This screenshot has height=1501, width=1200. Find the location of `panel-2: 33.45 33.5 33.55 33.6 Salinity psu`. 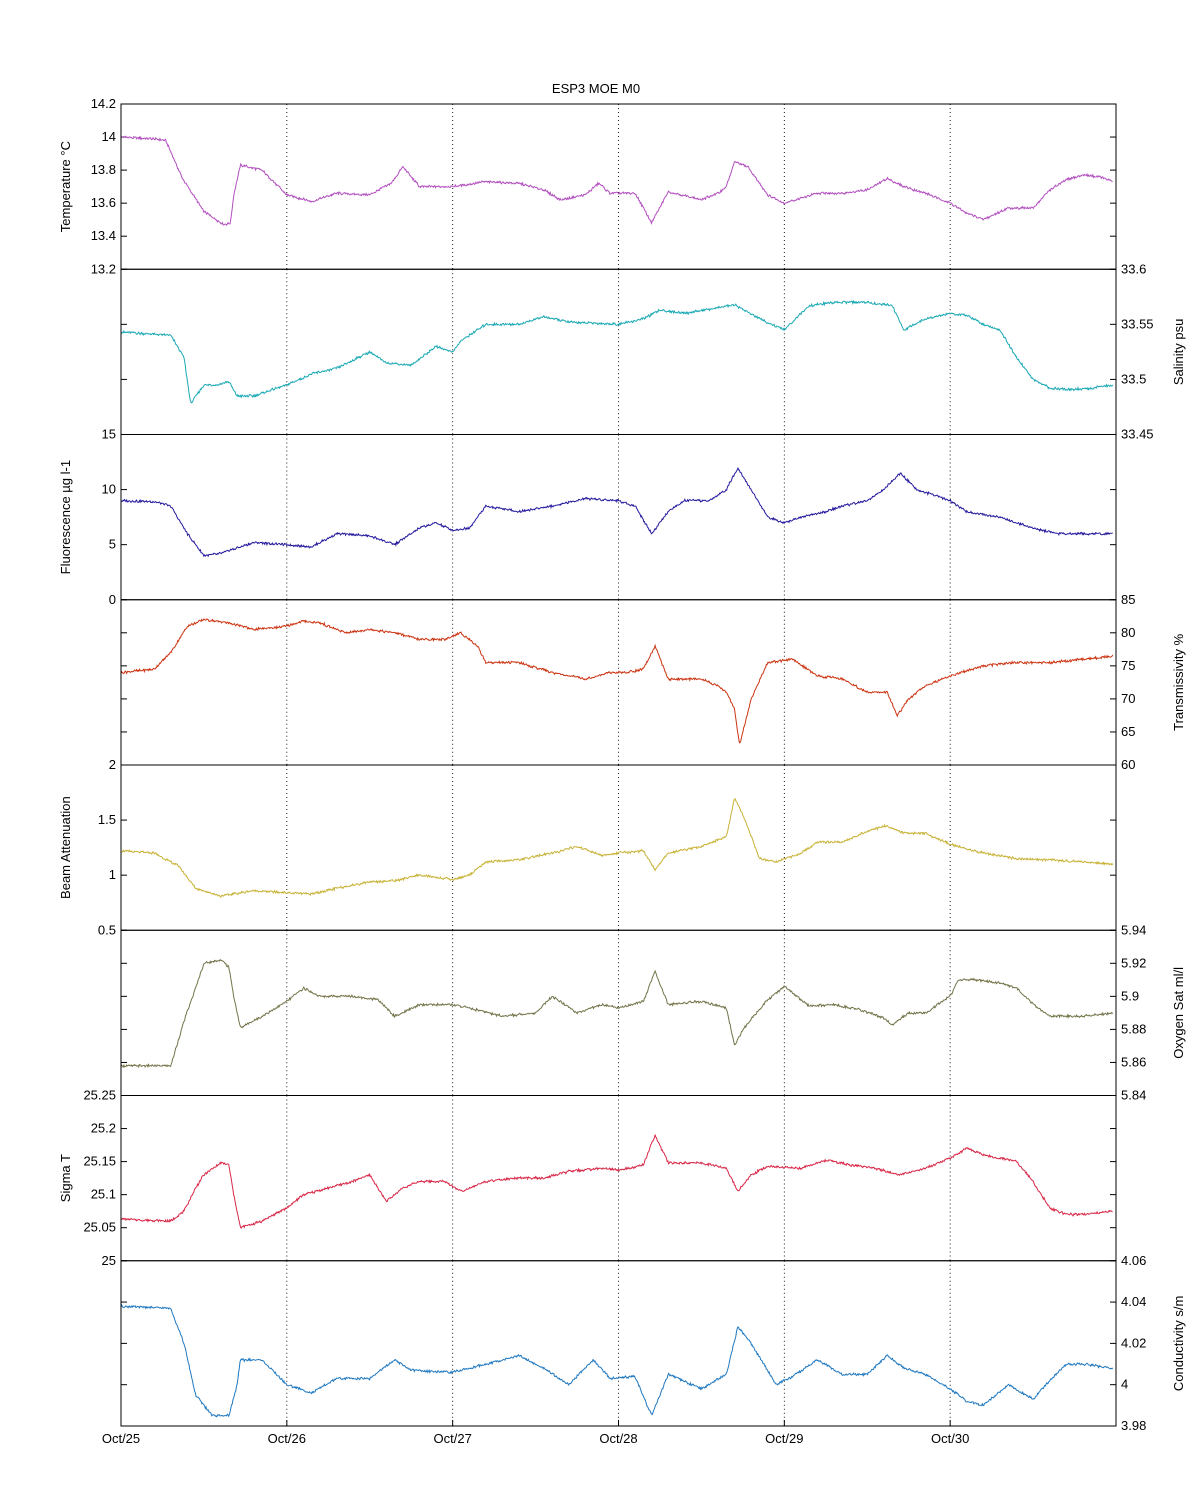

panel-2: 33.45 33.5 33.55 33.6 Salinity psu is located at coordinates (653, 351).